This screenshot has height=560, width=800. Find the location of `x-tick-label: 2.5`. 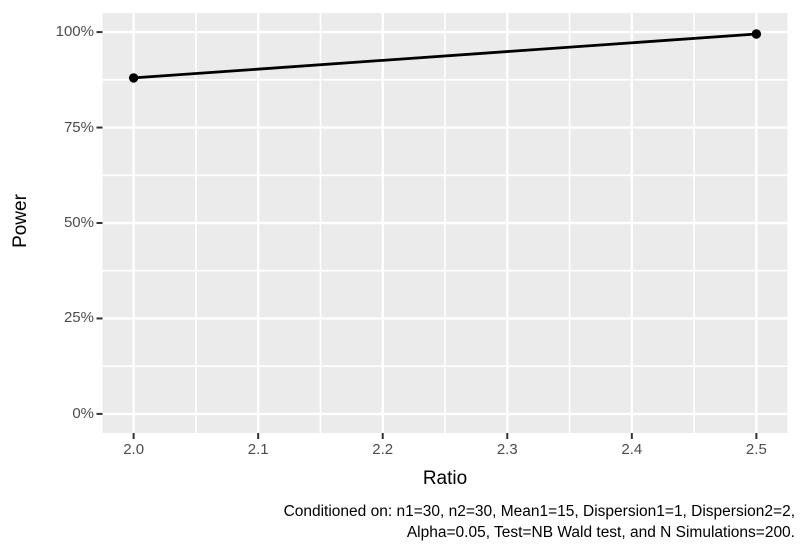

x-tick-label: 2.5 is located at coordinates (756, 449).